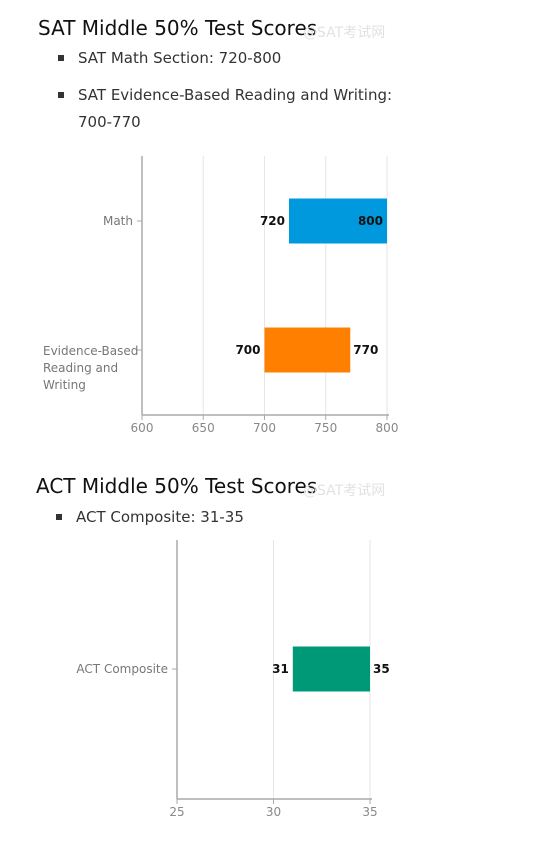 The width and height of the screenshot is (558, 842). Describe the element at coordinates (365, 350) in the screenshot. I see `data-label-high: 770` at that location.